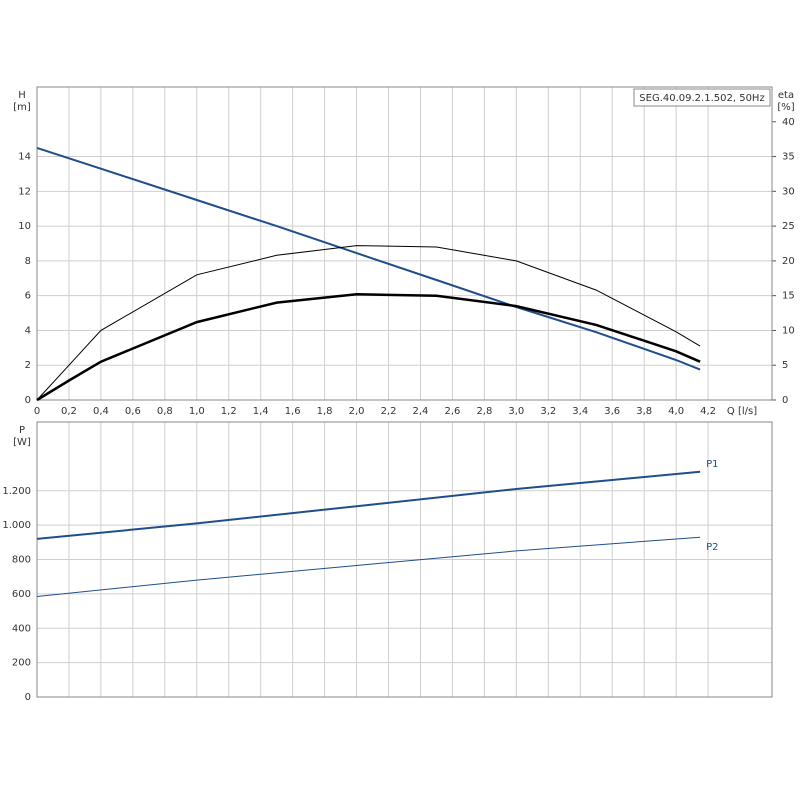 This screenshot has height=804, width=800. What do you see at coordinates (133, 411) in the screenshot?
I see `x-tick-label: 0,6` at bounding box center [133, 411].